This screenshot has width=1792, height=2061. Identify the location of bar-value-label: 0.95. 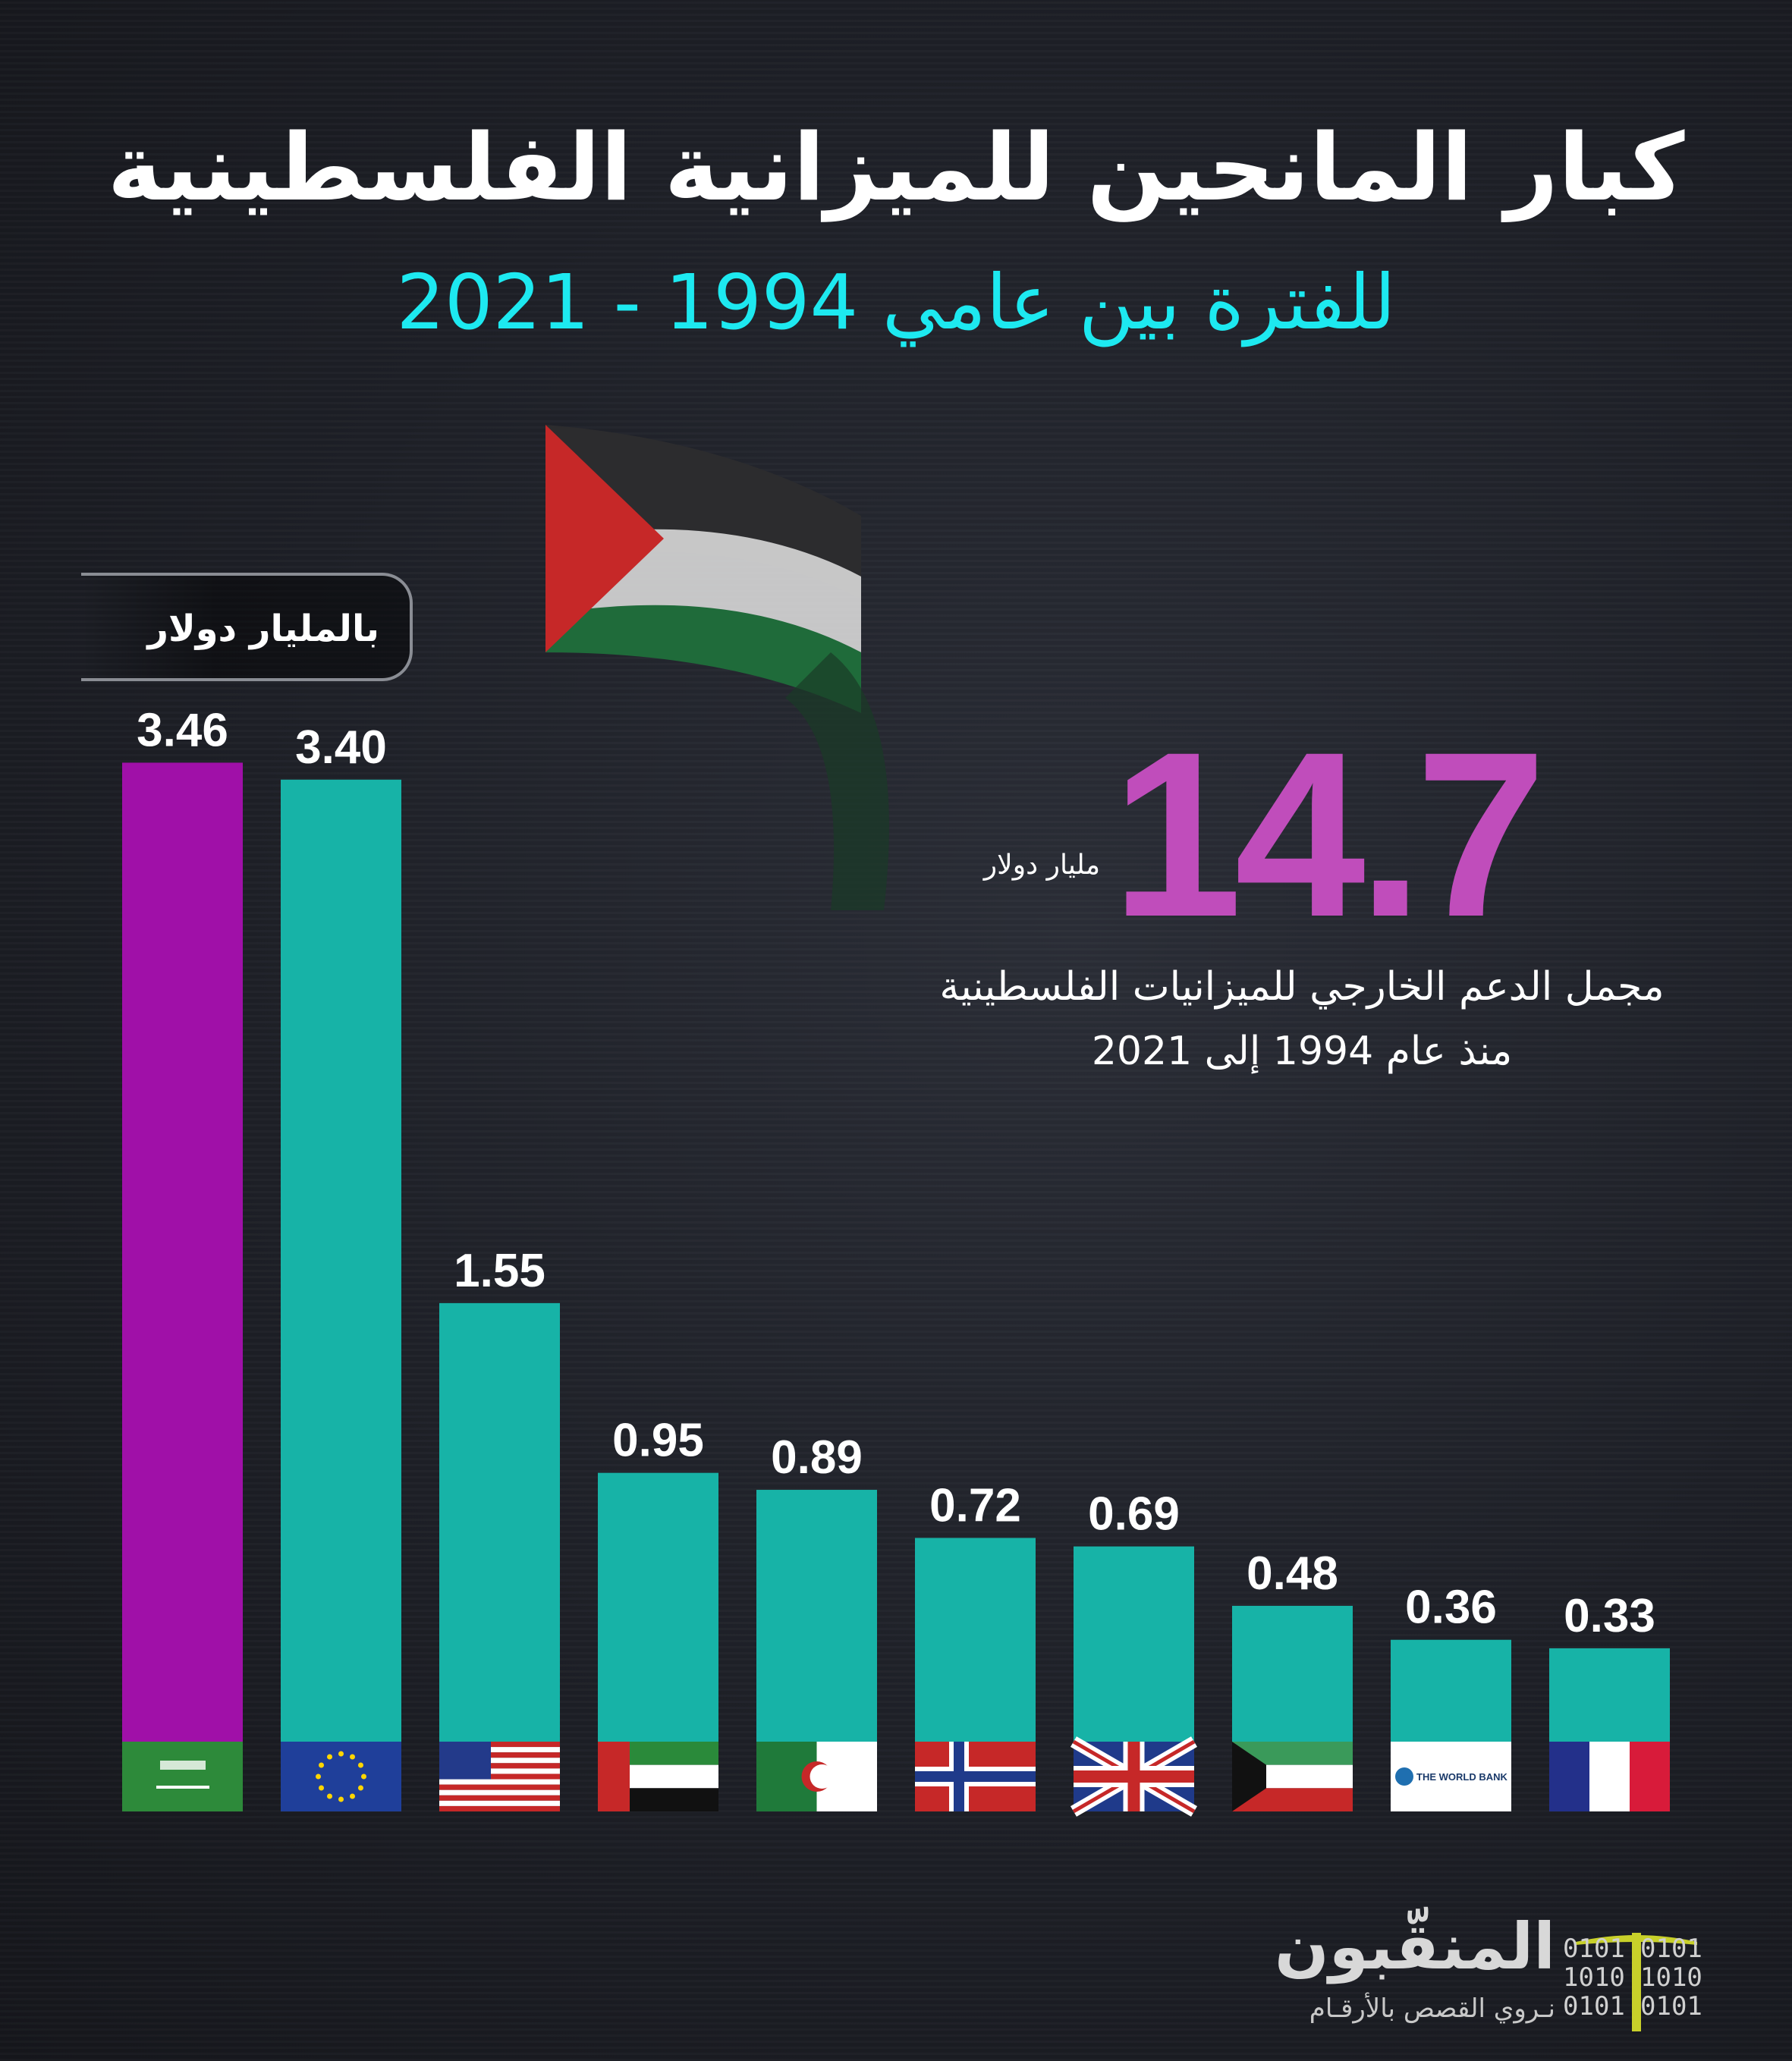
(658, 1441).